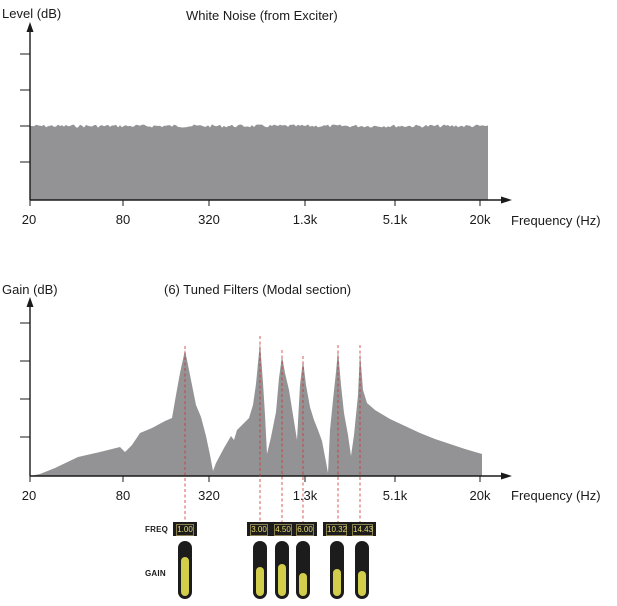  Describe the element at coordinates (155, 573) in the screenshot. I see `gain-row-label: GAIN` at that location.